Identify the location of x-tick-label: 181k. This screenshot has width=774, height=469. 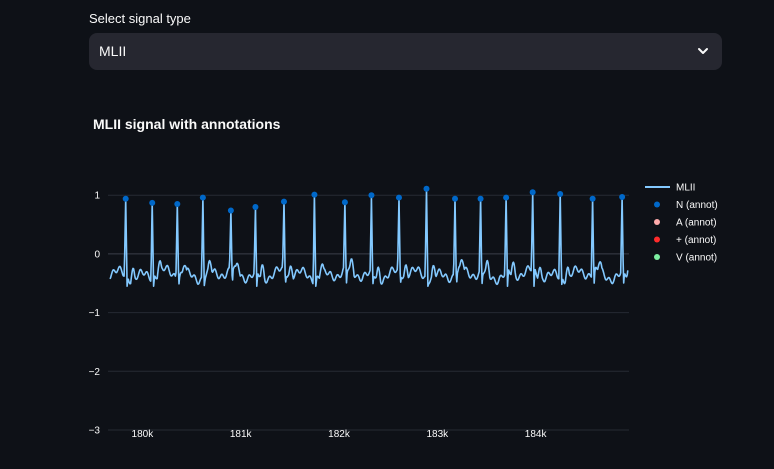
(241, 434).